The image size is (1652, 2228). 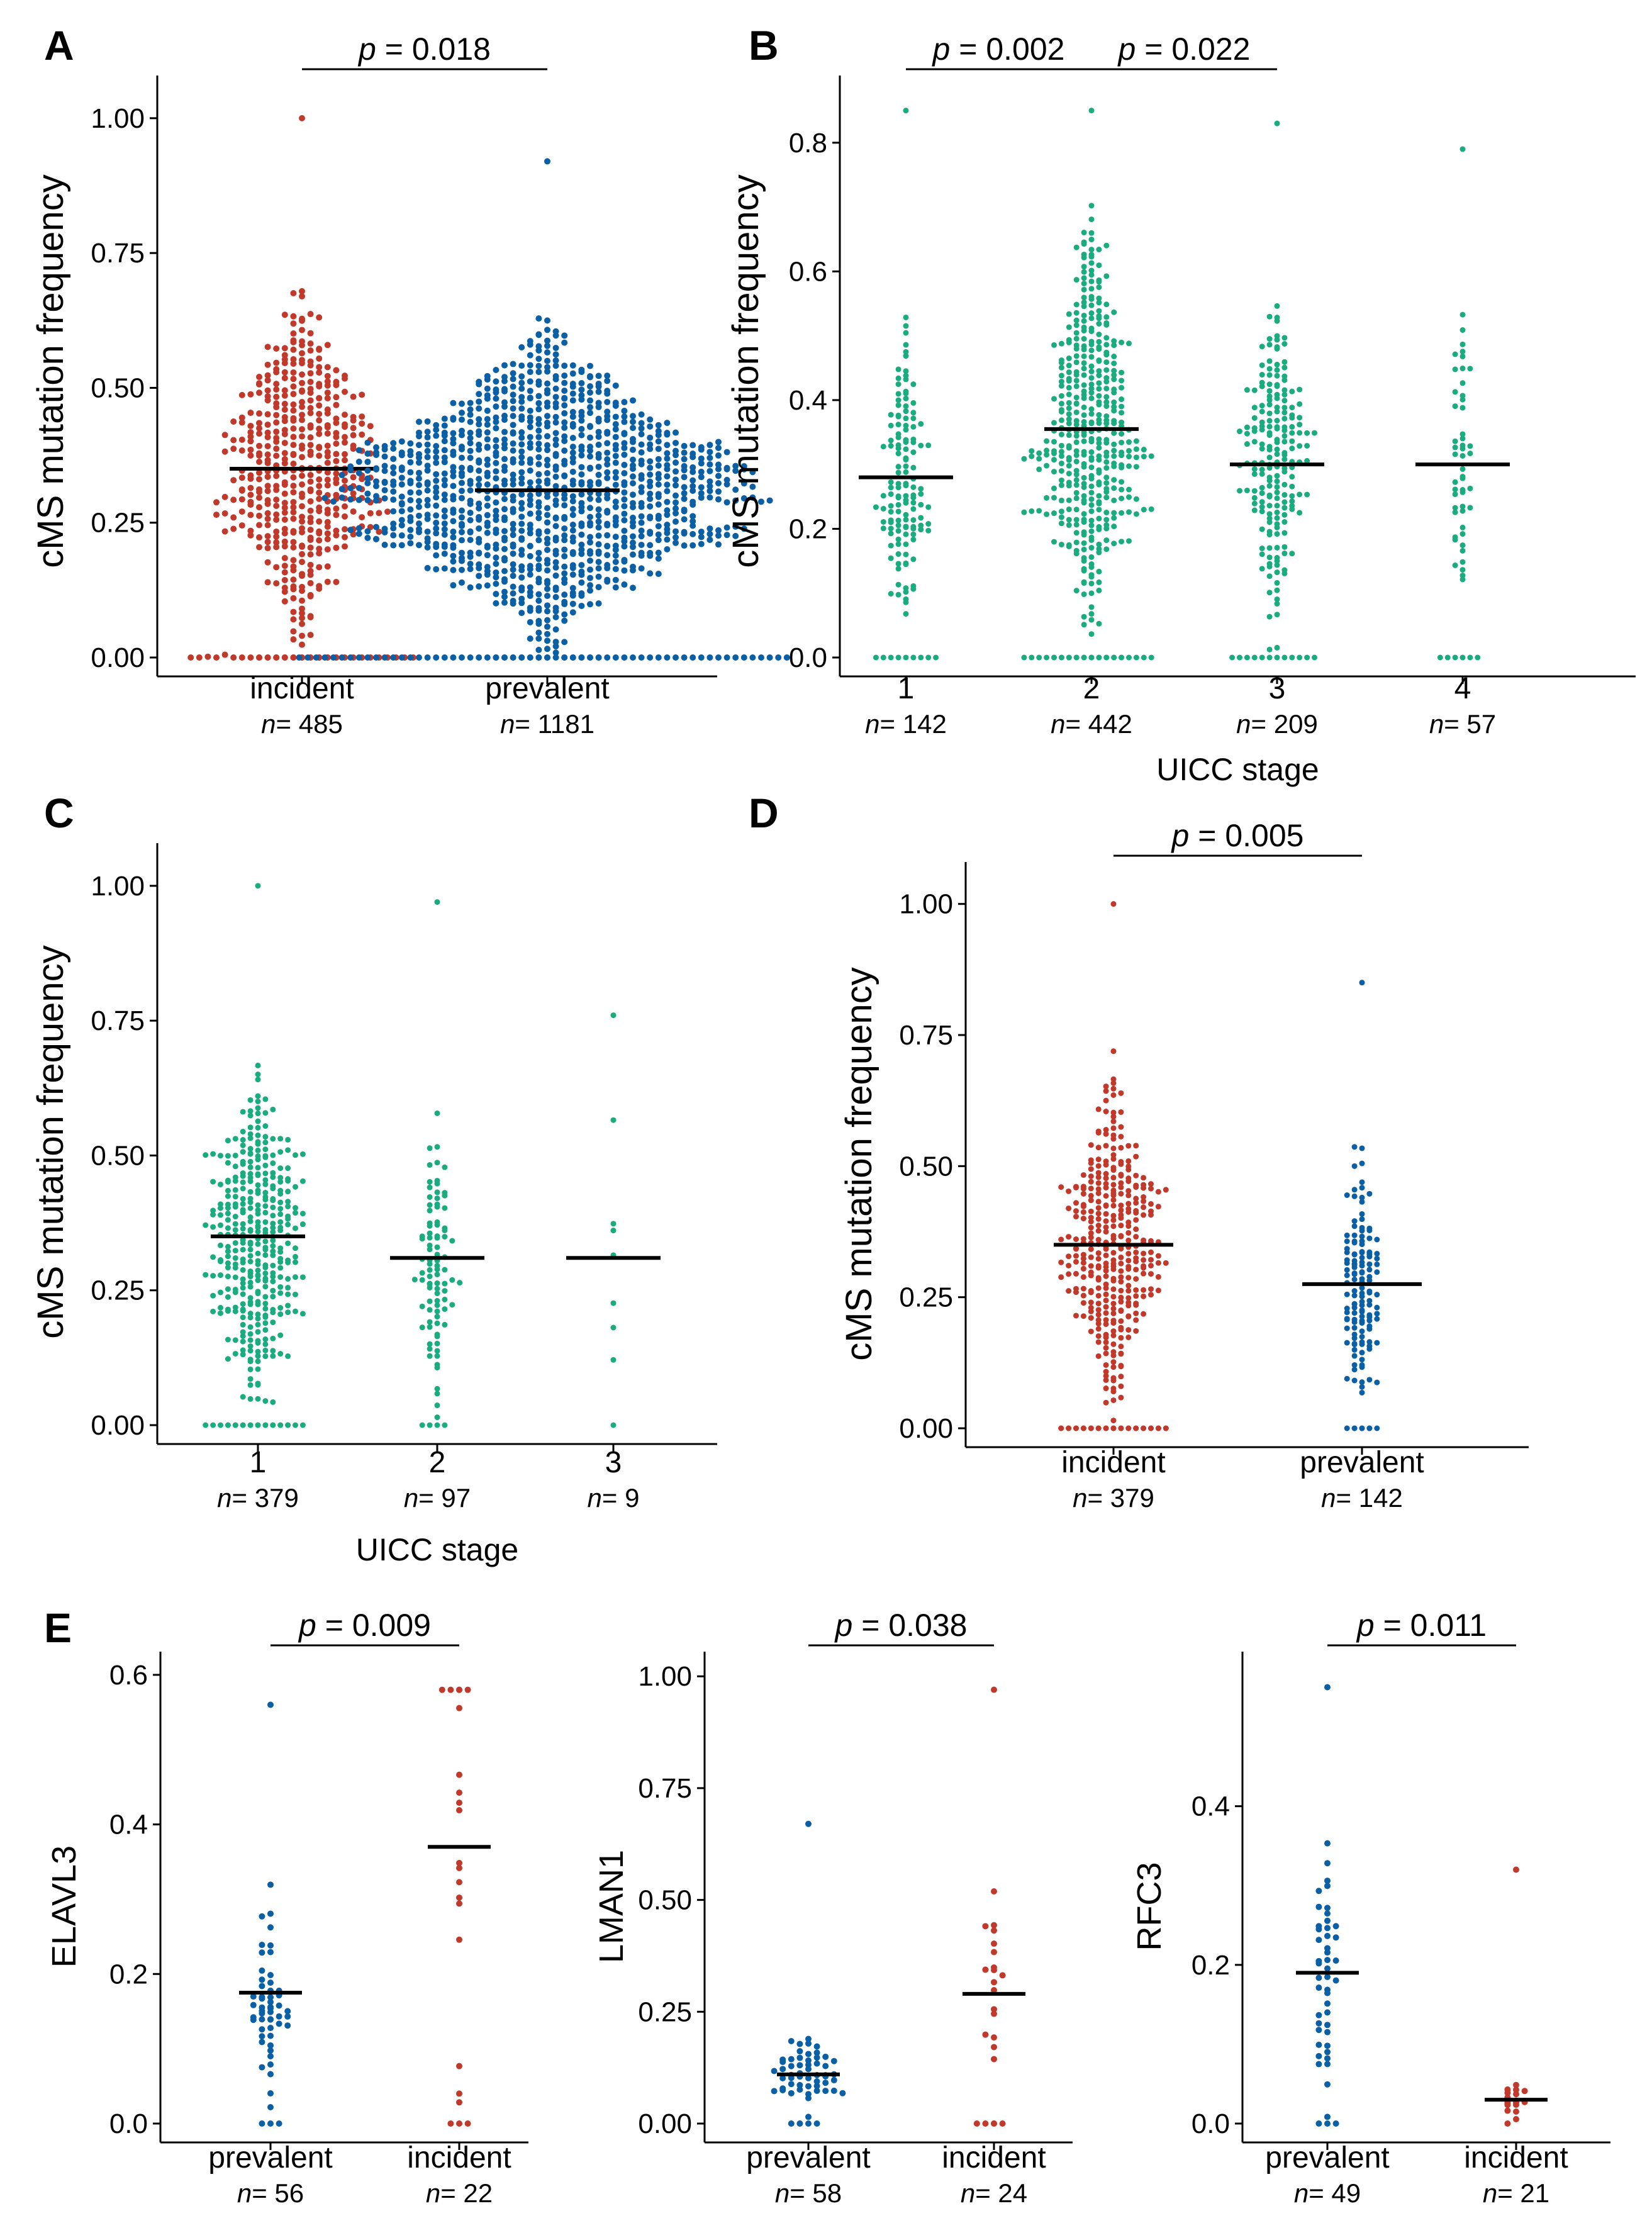 What do you see at coordinates (808, 143) in the screenshot?
I see `y-tick-label: 0.8` at bounding box center [808, 143].